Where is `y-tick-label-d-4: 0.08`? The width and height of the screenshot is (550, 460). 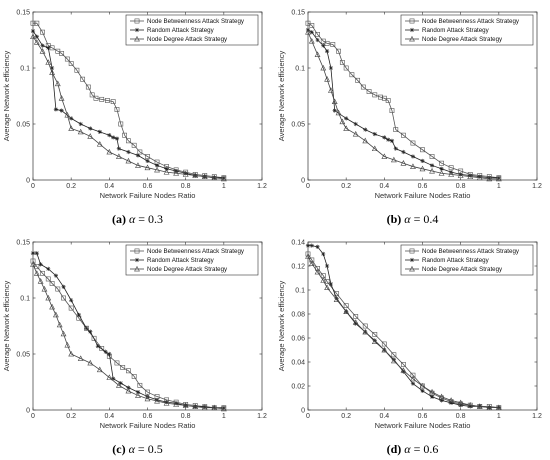
y-tick-label-d-4: 0.08 is located at coordinates (298, 314).